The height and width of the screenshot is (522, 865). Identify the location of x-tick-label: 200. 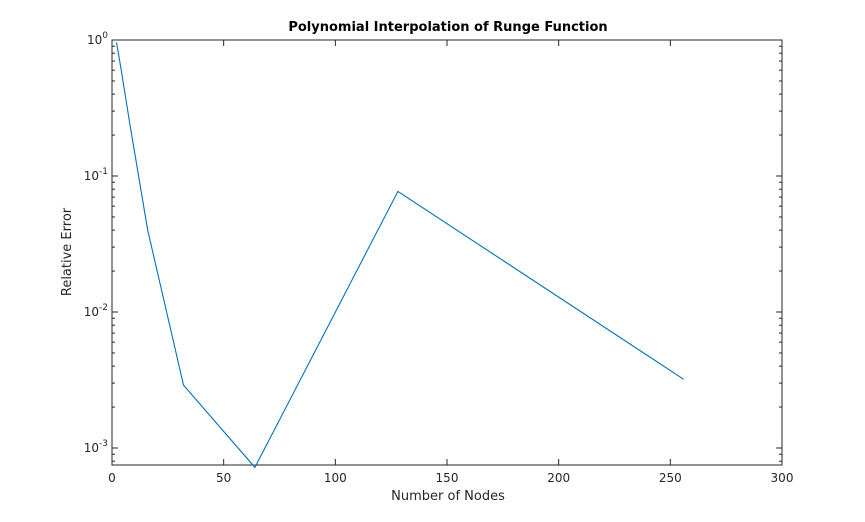
(558, 478).